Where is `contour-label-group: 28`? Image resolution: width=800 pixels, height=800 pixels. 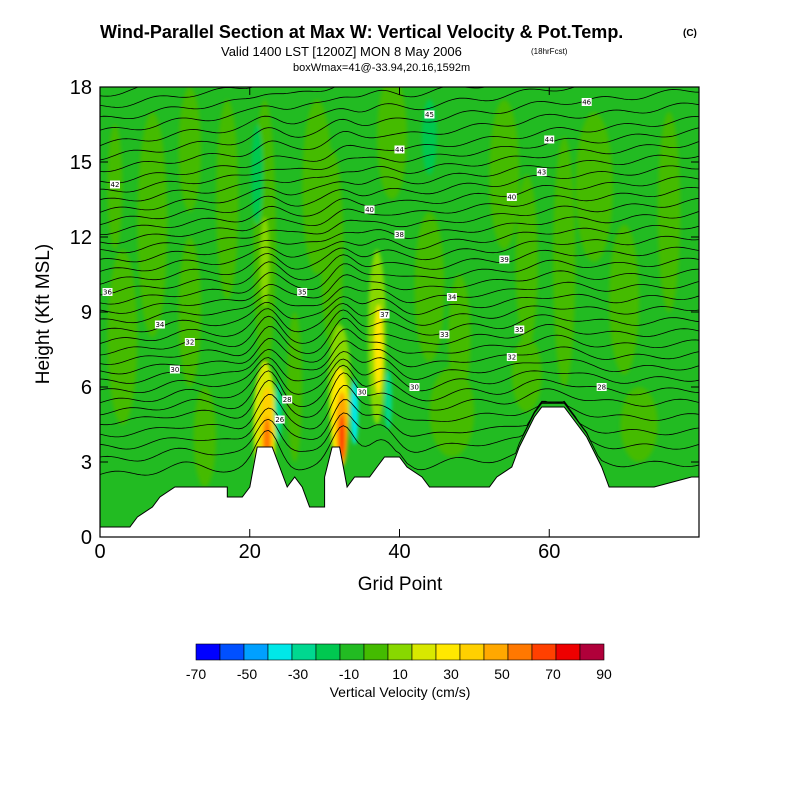
contour-label-group: 28 is located at coordinates (601, 387).